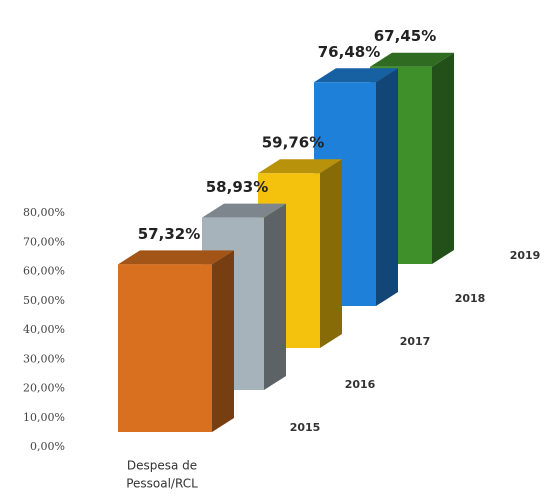  What do you see at coordinates (44, 271) in the screenshot?
I see `y-tick-label: 60,00%` at bounding box center [44, 271].